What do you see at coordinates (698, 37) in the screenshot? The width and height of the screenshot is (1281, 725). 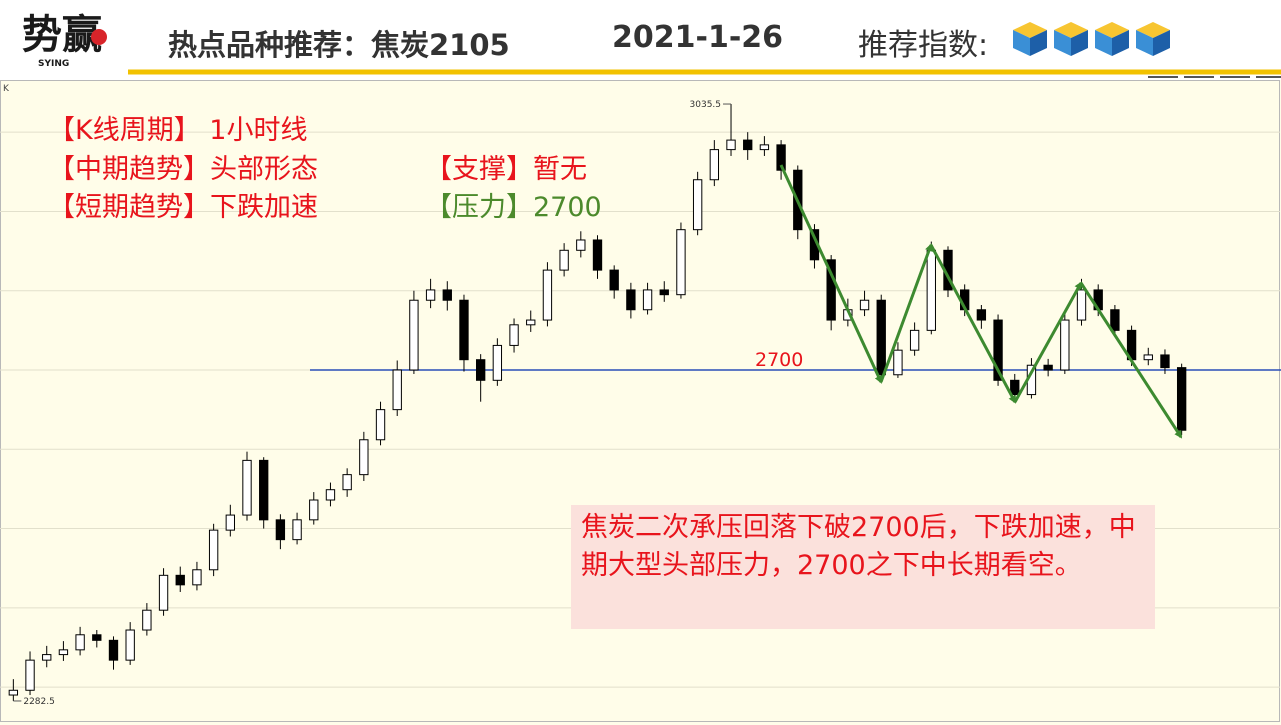 I see `date: 2021-1-26` at bounding box center [698, 37].